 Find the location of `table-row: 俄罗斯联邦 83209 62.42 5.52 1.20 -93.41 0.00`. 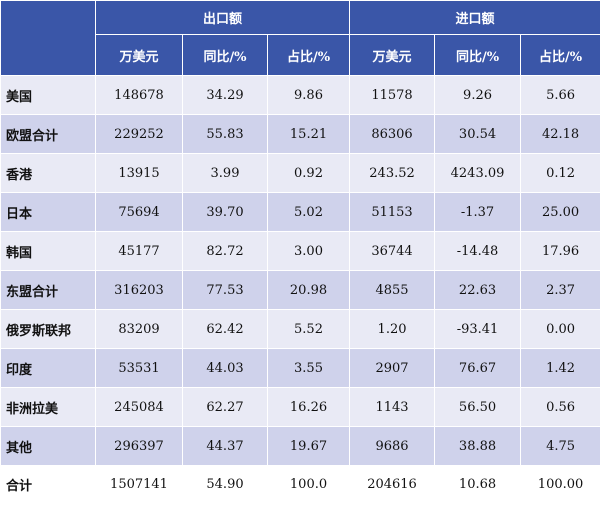

table-row: 俄罗斯联邦 83209 62.42 5.52 1.20 -93.41 0.00 is located at coordinates (300, 329).